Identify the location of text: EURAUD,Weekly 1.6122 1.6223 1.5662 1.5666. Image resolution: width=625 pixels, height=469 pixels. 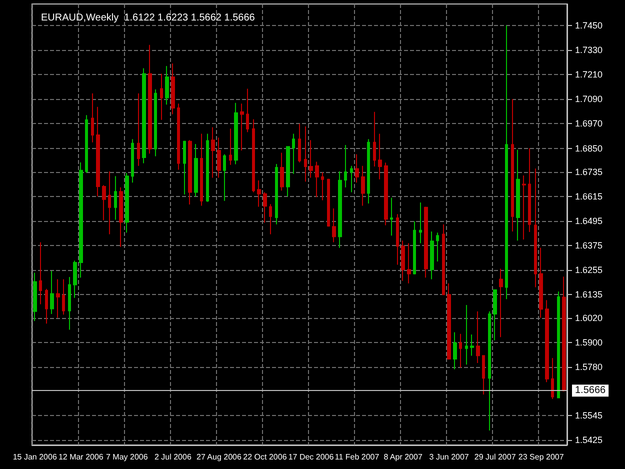
(148, 18).